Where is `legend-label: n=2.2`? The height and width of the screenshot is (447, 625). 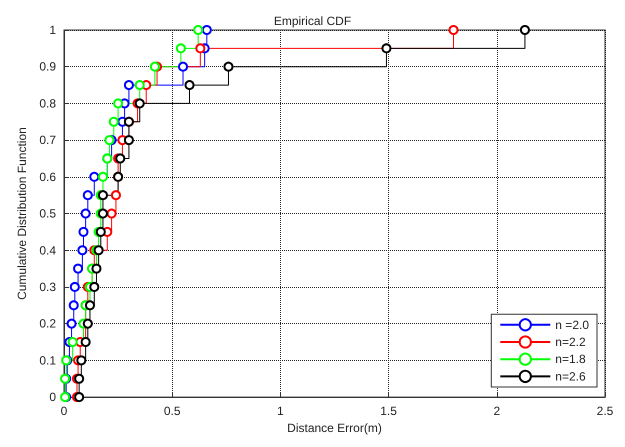 legend-label: n=2.2 is located at coordinates (570, 342).